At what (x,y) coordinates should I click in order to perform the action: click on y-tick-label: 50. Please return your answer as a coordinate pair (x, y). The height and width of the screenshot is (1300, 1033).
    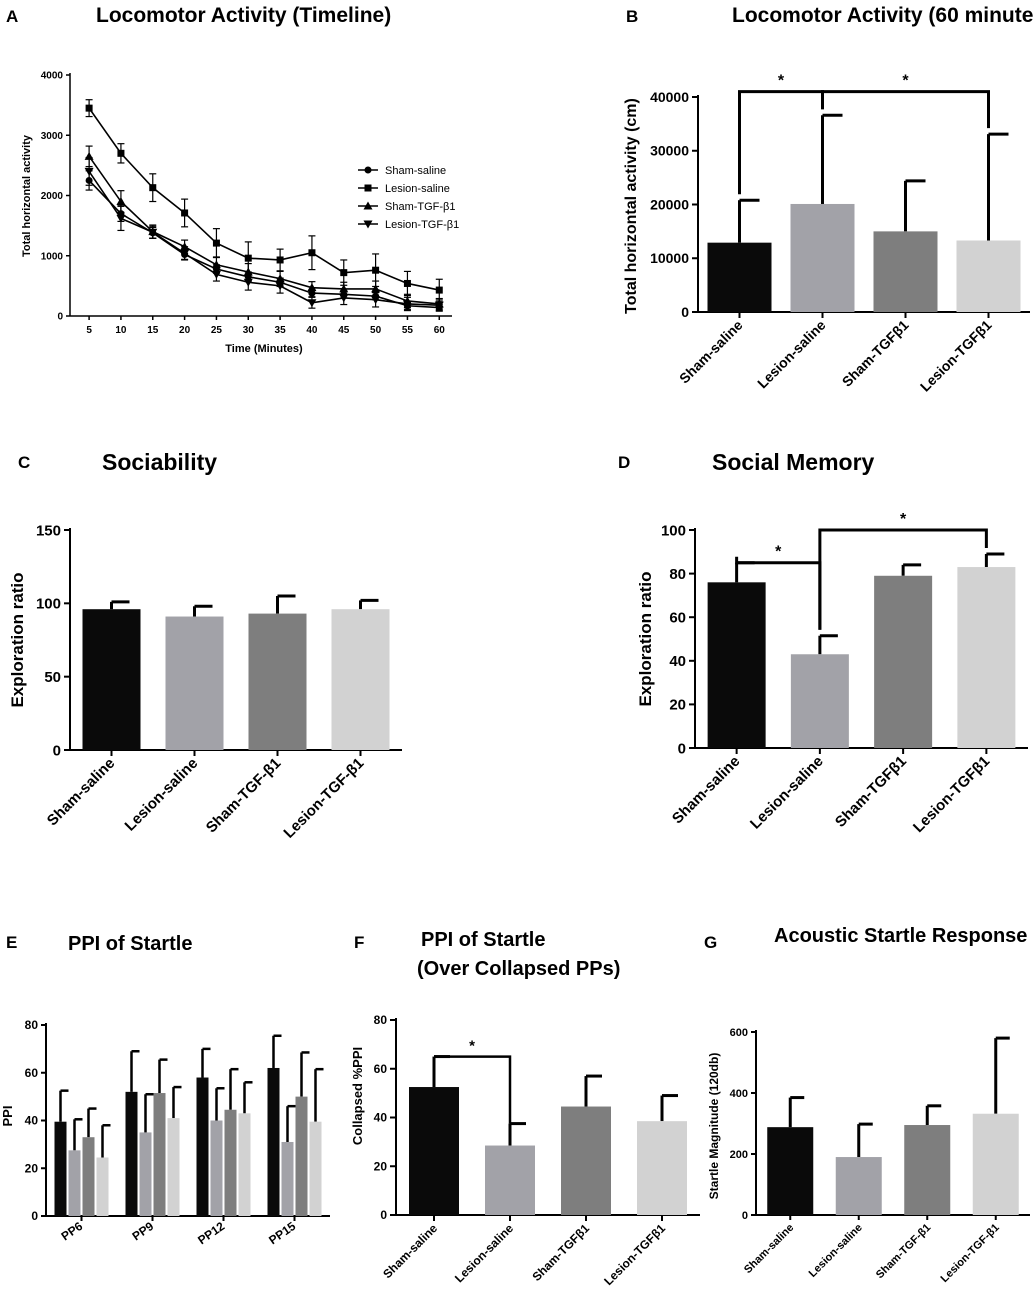
    Looking at the image, I should click on (52, 677).